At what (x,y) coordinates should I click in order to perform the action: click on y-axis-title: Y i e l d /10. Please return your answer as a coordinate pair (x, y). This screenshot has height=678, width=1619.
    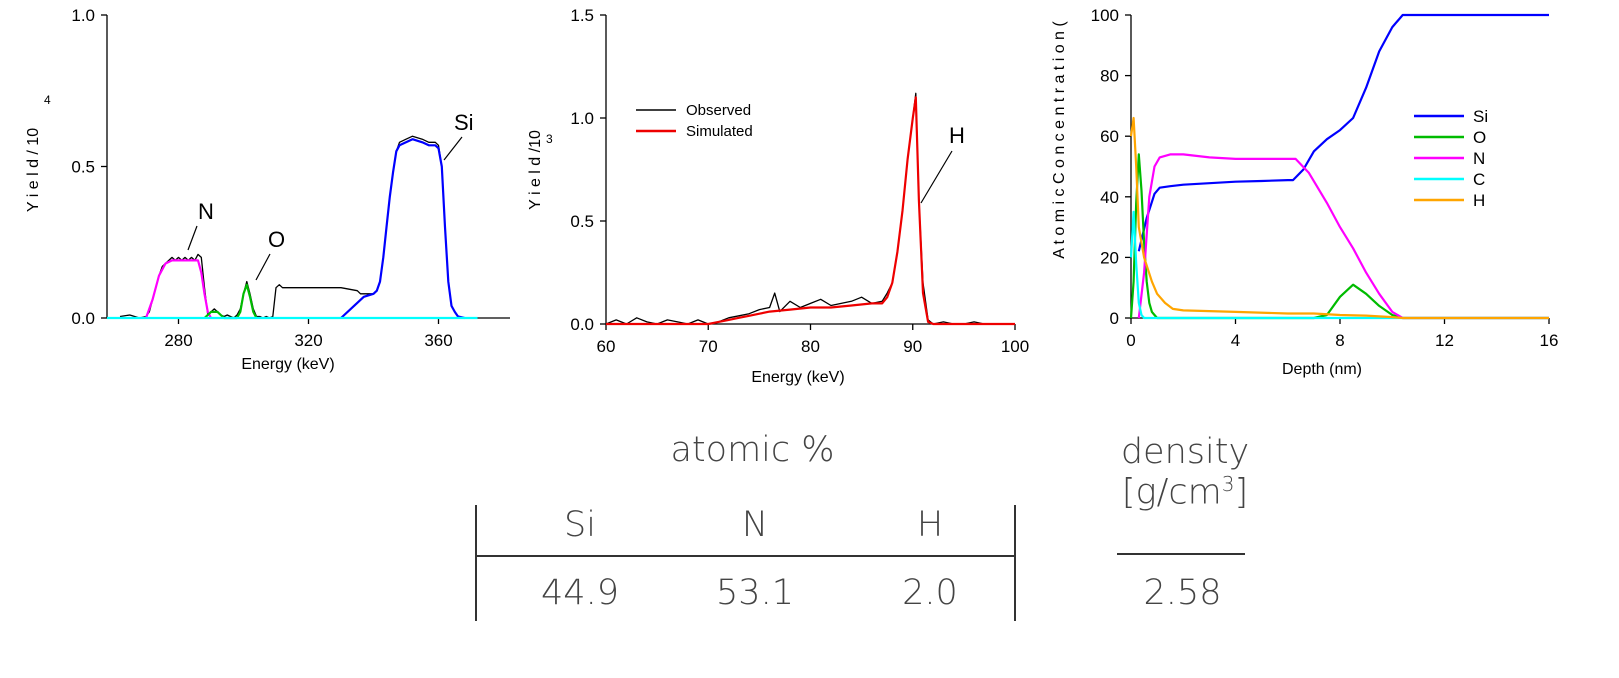
    Looking at the image, I should click on (535, 170).